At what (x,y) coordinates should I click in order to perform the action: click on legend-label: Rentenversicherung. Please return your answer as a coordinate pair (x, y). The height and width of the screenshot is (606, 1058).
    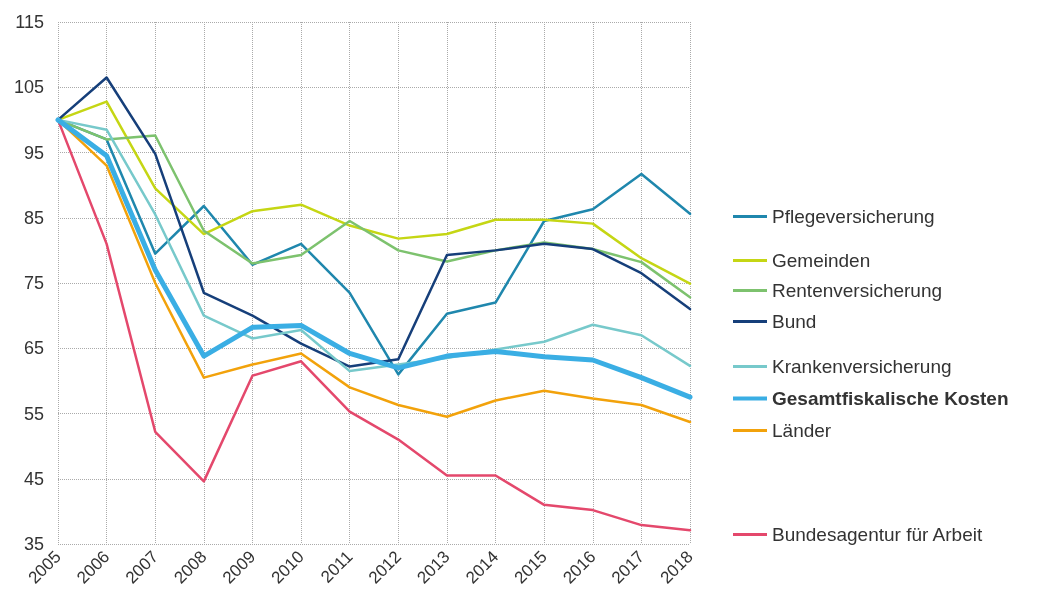
    Looking at the image, I should click on (857, 290).